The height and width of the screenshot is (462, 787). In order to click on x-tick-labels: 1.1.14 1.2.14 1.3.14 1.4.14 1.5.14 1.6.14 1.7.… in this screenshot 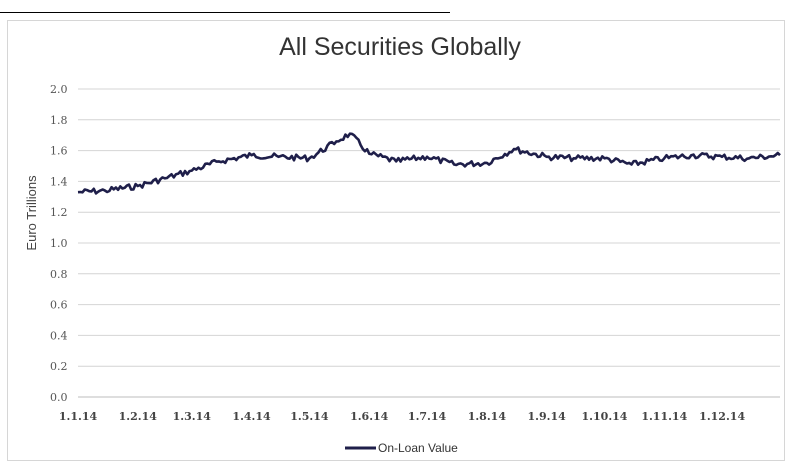, I will do `click(402, 416)`.